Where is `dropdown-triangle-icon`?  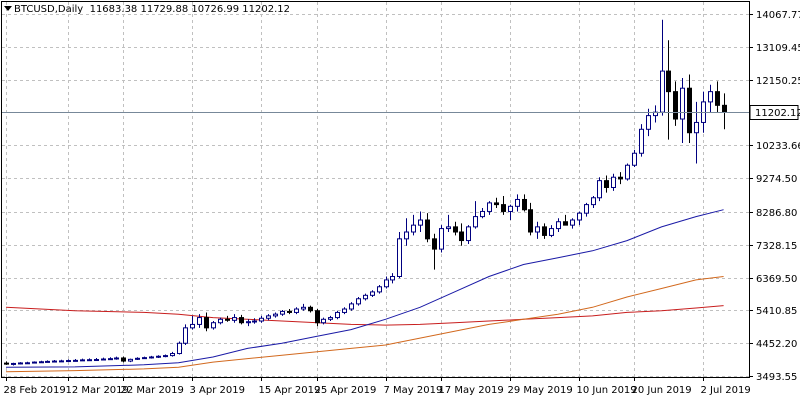 dropdown-triangle-icon is located at coordinates (8, 8).